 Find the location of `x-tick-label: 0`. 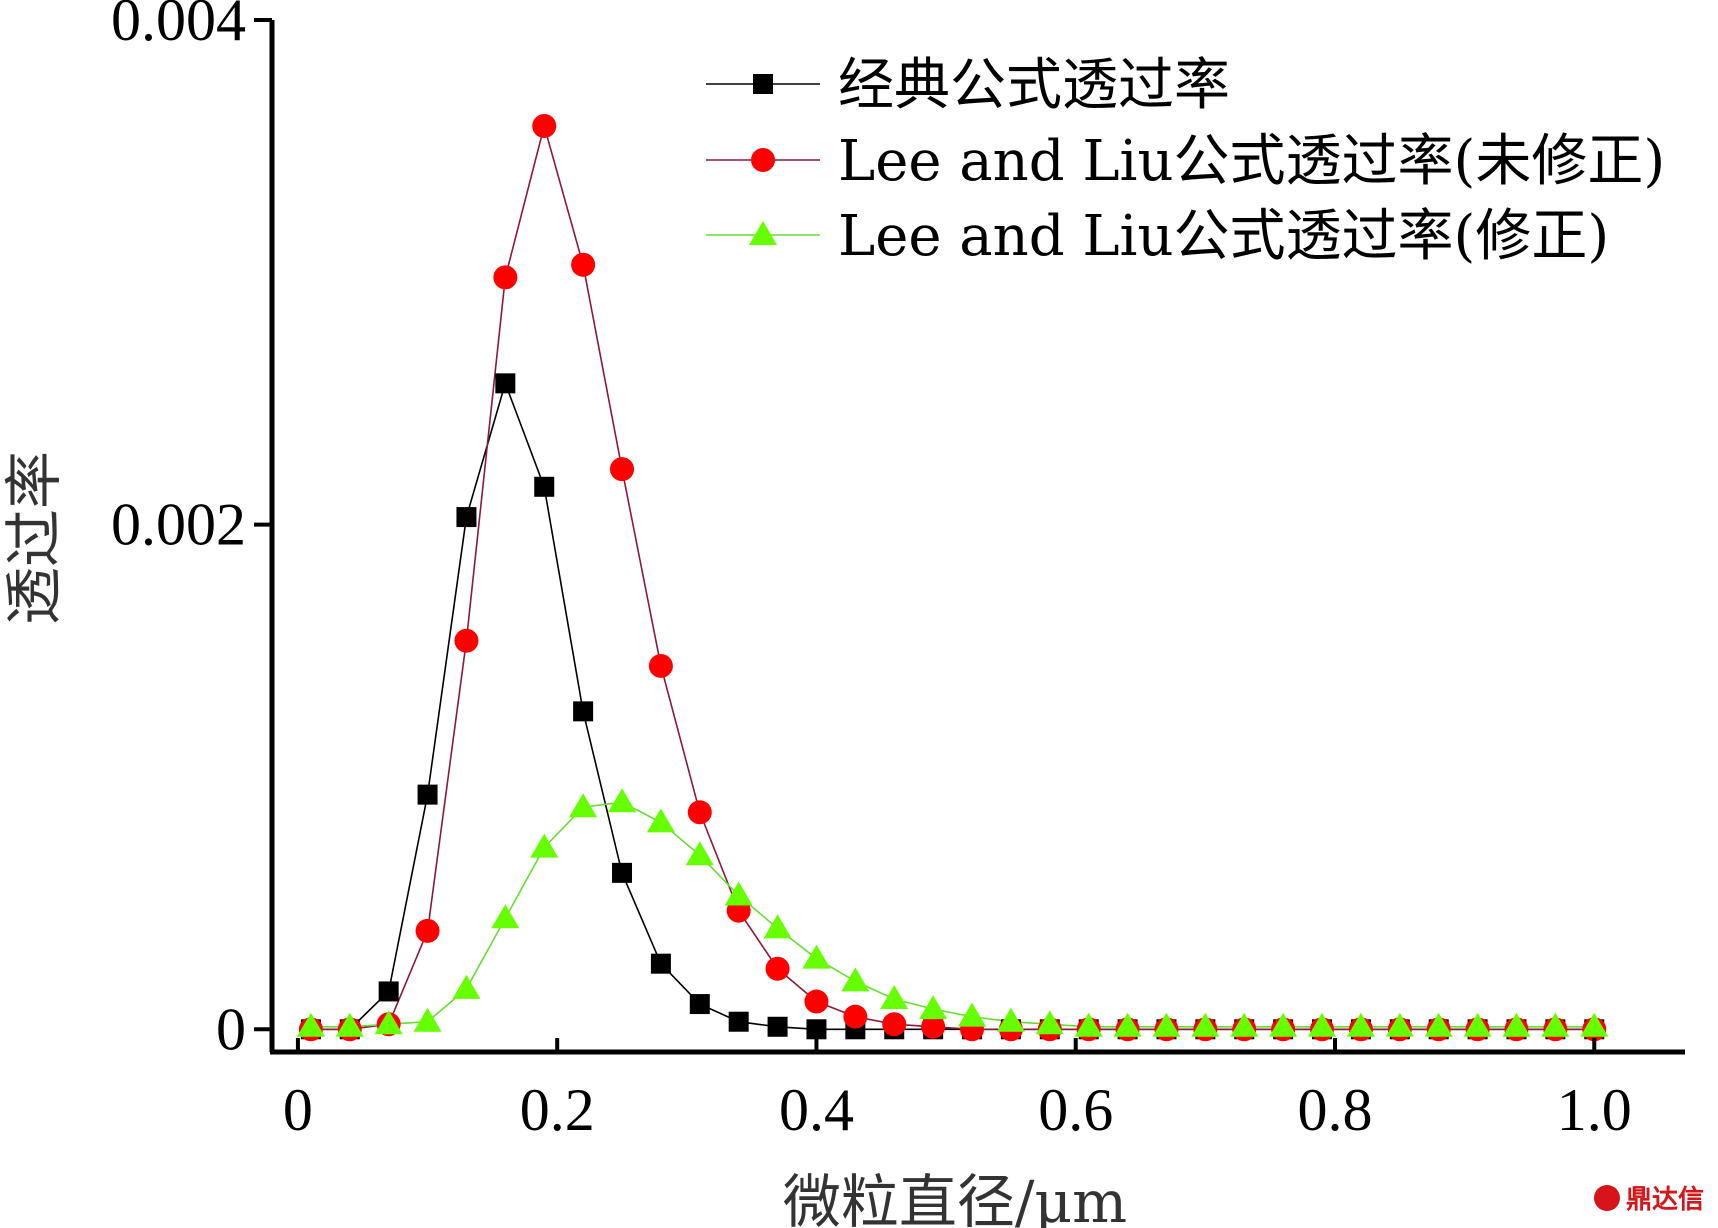

x-tick-label: 0 is located at coordinates (298, 1110).